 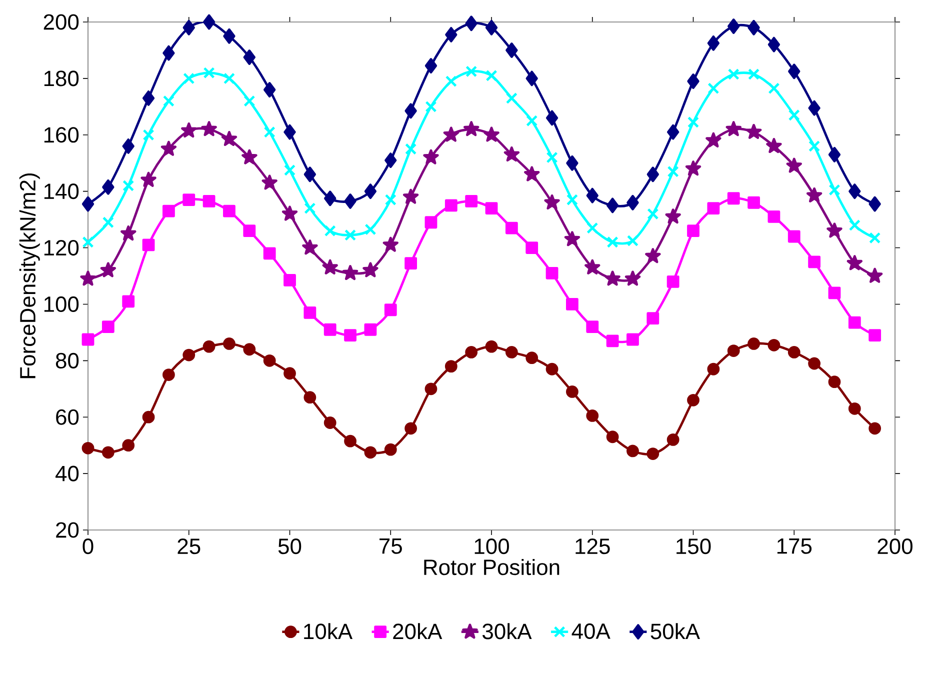 What do you see at coordinates (61, 135) in the screenshot?
I see `y-tick-label: 160` at bounding box center [61, 135].